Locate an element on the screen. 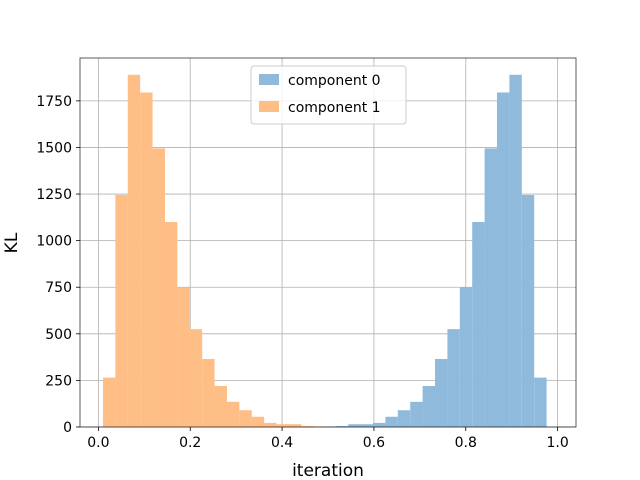 This screenshot has width=640, height=480. y-tick-label: 0 is located at coordinates (67, 428).